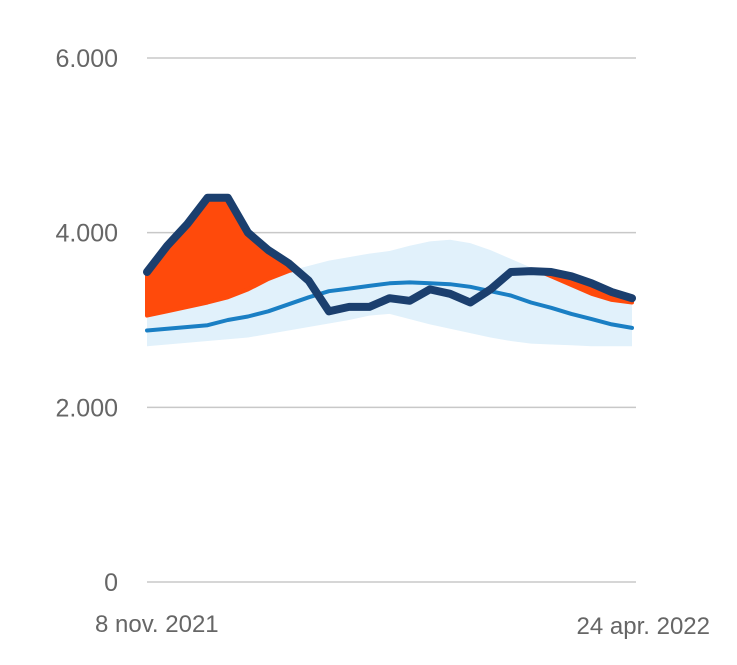  What do you see at coordinates (86, 408) in the screenshot?
I see `y-tick-label: 2.000` at bounding box center [86, 408].